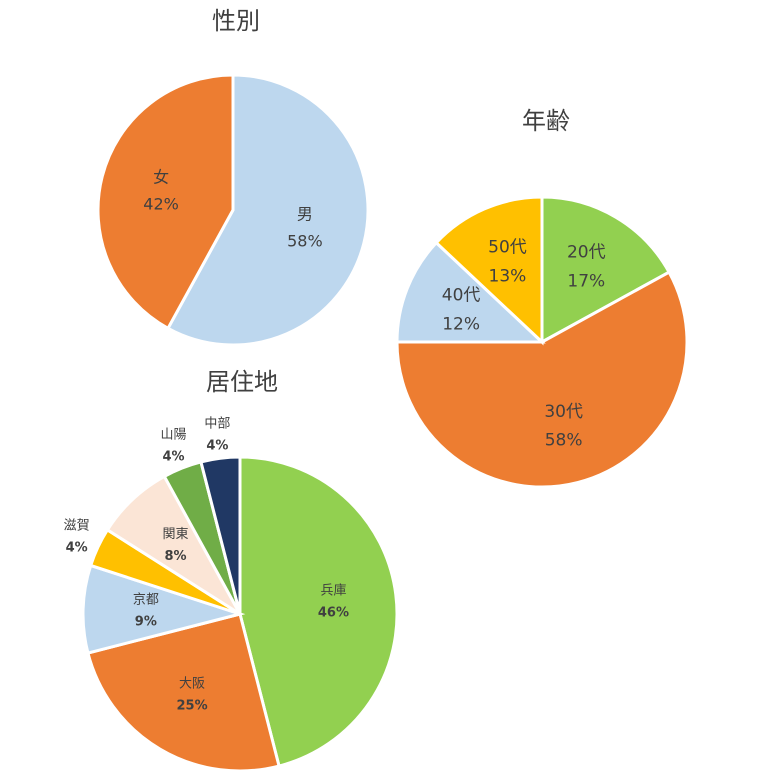 The width and height of the screenshot is (772, 772). I want to click on value-label: 13%, so click(508, 277).